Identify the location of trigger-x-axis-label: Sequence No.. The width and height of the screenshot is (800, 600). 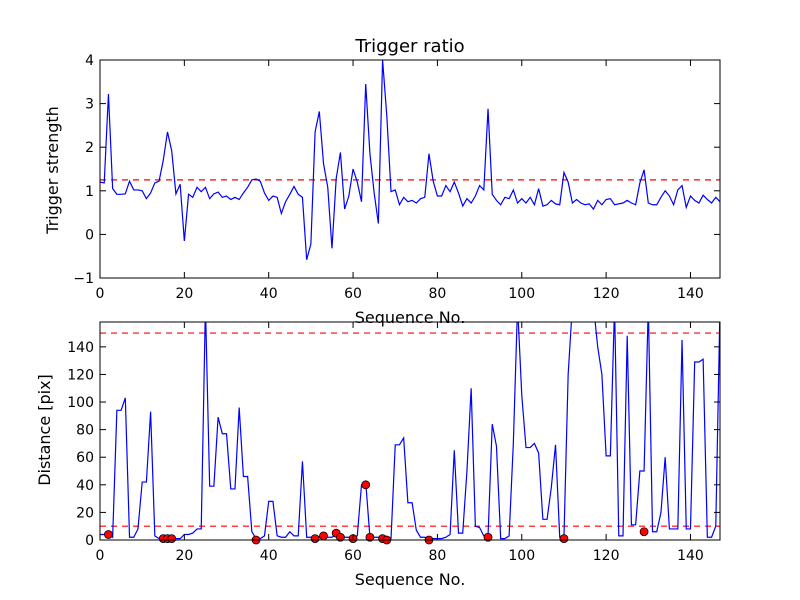
(410, 317).